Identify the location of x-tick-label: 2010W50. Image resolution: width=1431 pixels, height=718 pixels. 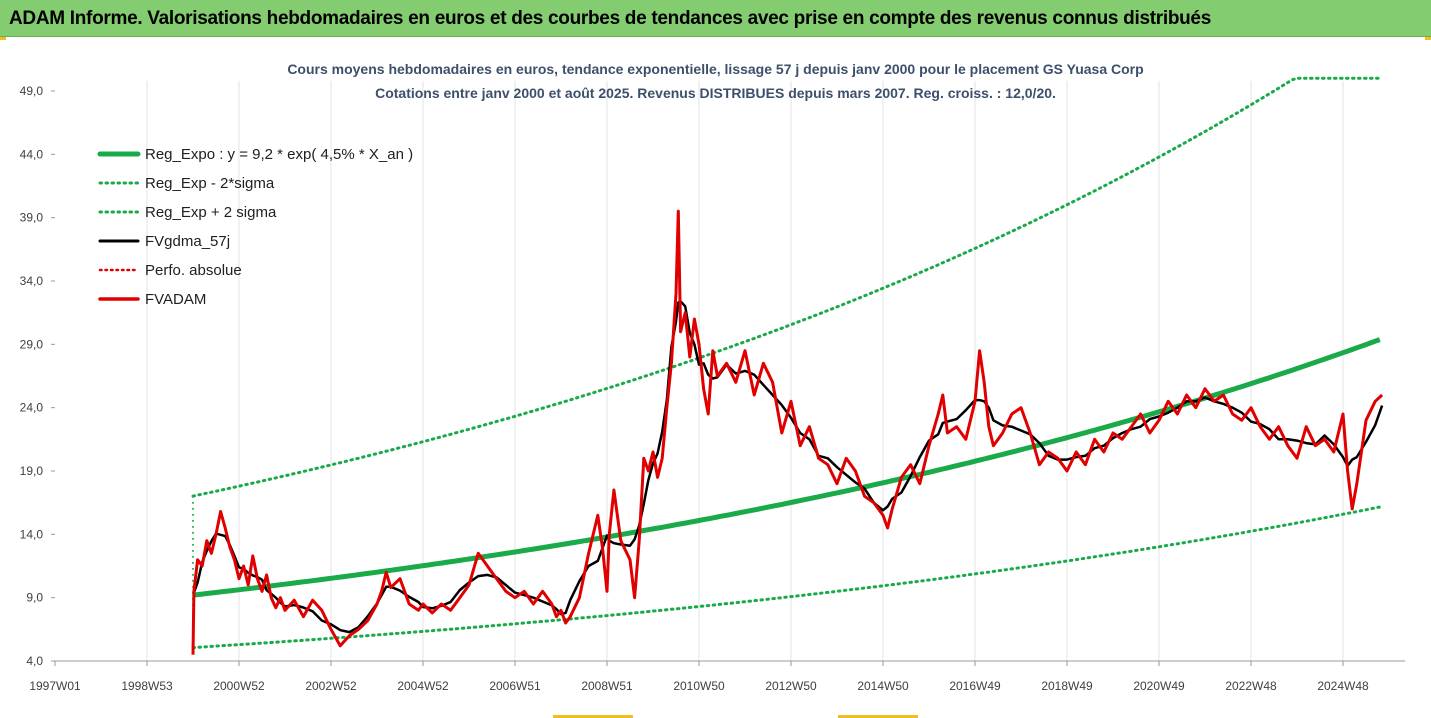
(699, 686).